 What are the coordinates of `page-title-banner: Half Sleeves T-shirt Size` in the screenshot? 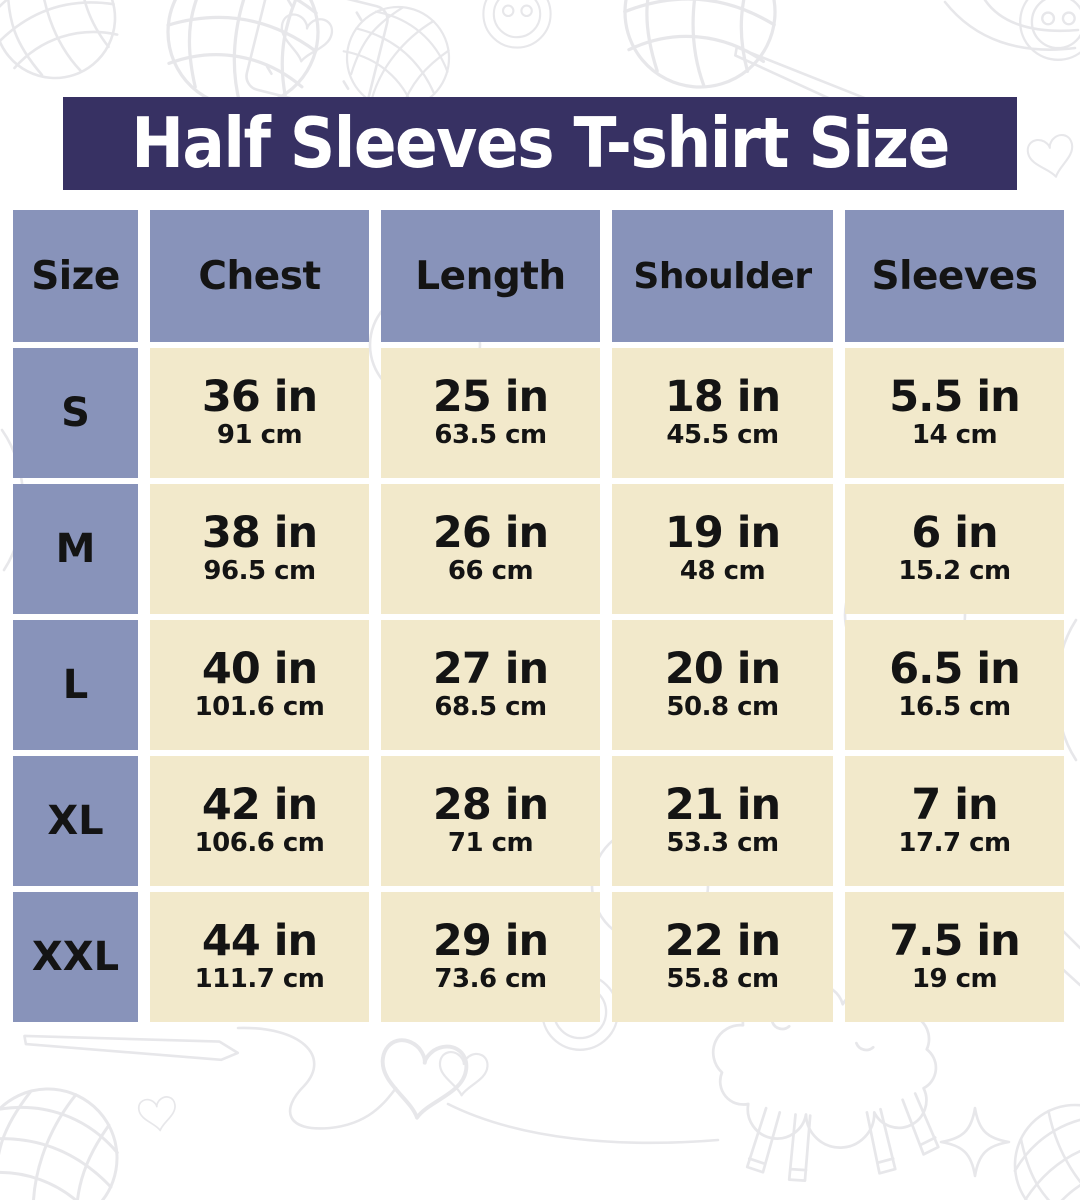 It's located at (540, 143).